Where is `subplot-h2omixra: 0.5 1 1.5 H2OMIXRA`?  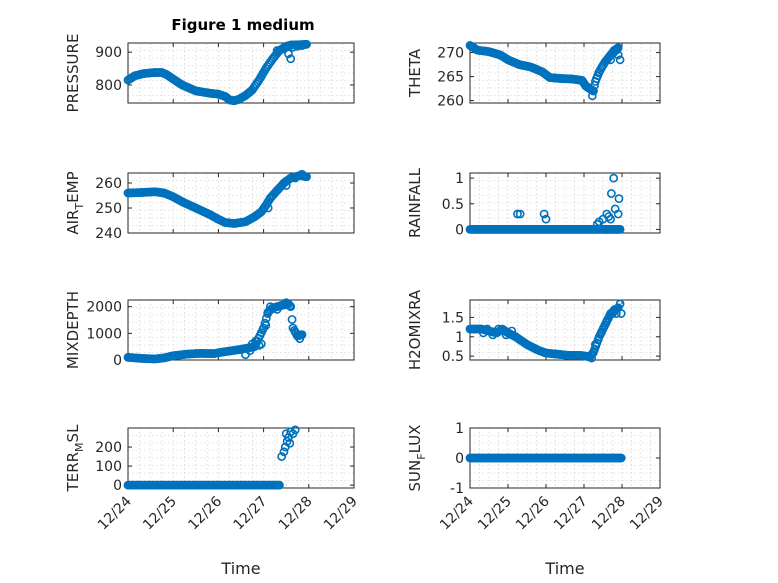 subplot-h2omixra: 0.5 1 1.5 H2OMIXRA is located at coordinates (533, 329).